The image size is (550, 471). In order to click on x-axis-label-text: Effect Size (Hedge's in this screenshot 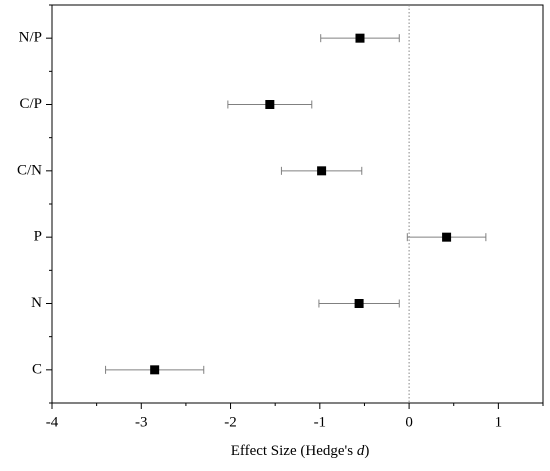, I will do `click(294, 451)`.